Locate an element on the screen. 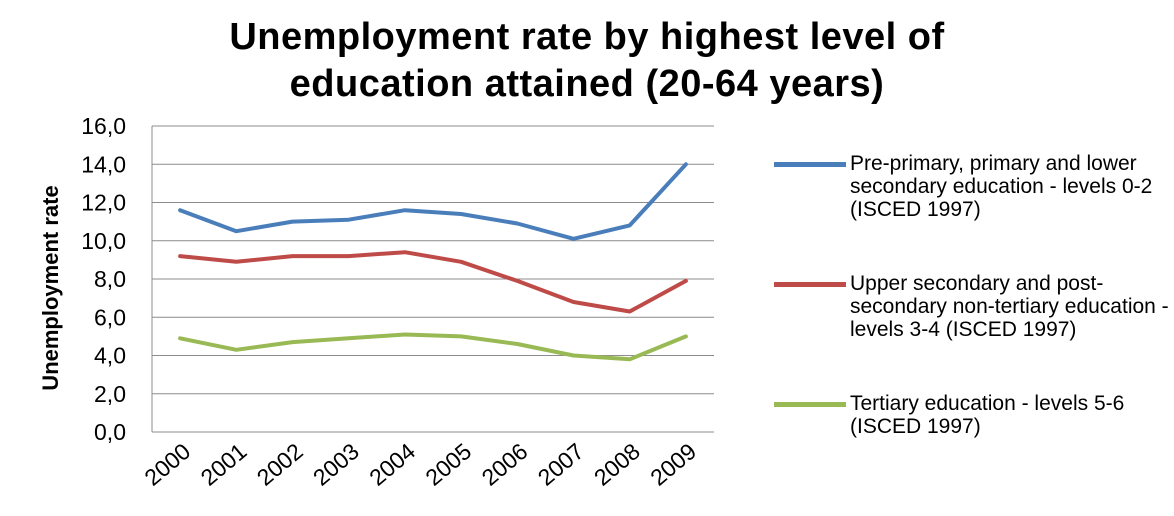 The image size is (1174, 516). y-tick-label: 12,0 is located at coordinates (103, 203).